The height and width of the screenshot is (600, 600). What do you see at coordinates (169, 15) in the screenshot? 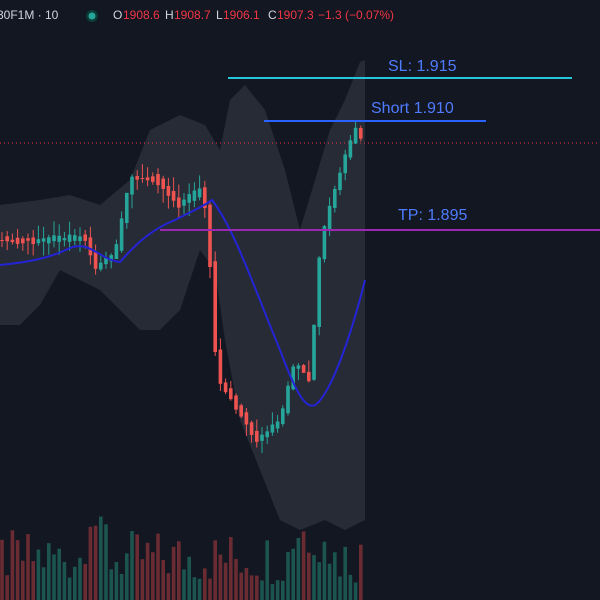
I see `ohlc-key: H` at bounding box center [169, 15].